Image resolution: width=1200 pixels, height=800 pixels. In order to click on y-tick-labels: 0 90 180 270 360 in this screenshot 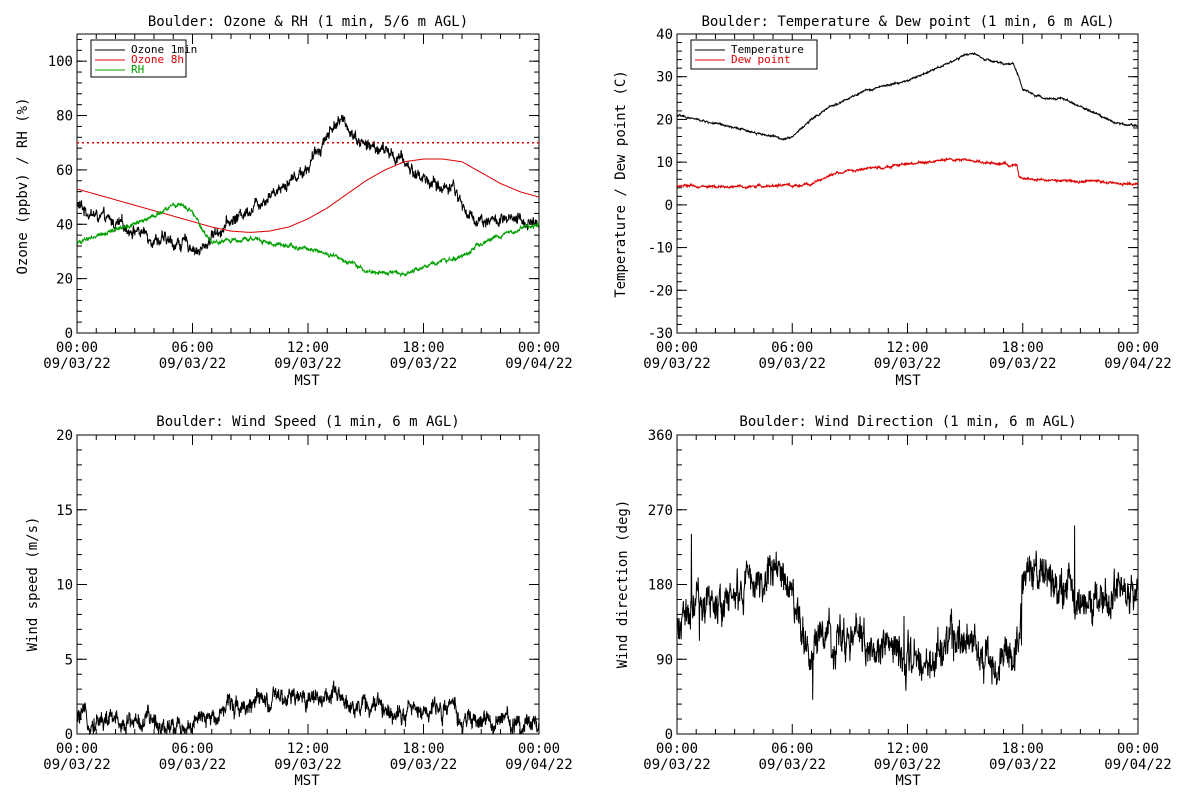, I will do `click(660, 585)`.